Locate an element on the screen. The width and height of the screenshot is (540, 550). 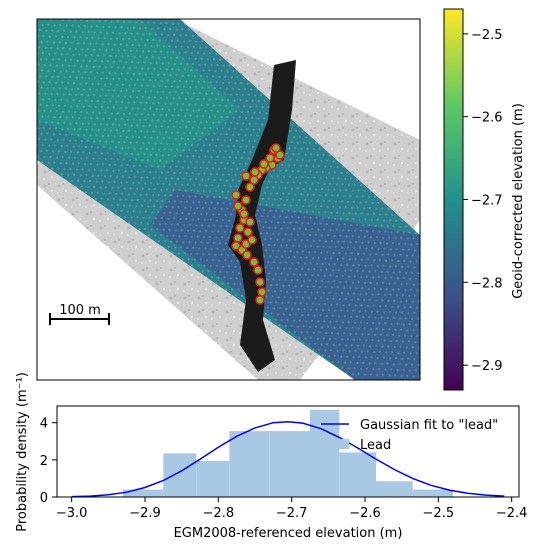
x-tick-label: −2.8 is located at coordinates (219, 513).